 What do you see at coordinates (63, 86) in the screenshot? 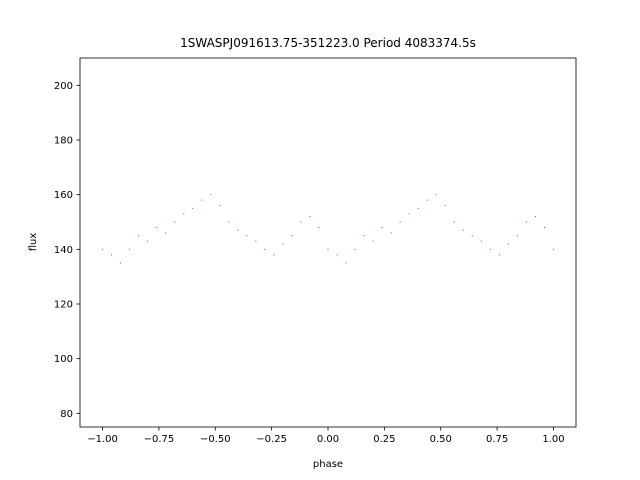
I see `y-tick-label: 200` at bounding box center [63, 86].